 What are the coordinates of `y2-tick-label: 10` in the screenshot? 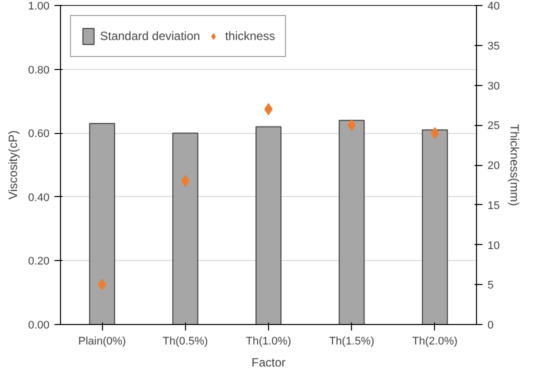 It's located at (494, 246).